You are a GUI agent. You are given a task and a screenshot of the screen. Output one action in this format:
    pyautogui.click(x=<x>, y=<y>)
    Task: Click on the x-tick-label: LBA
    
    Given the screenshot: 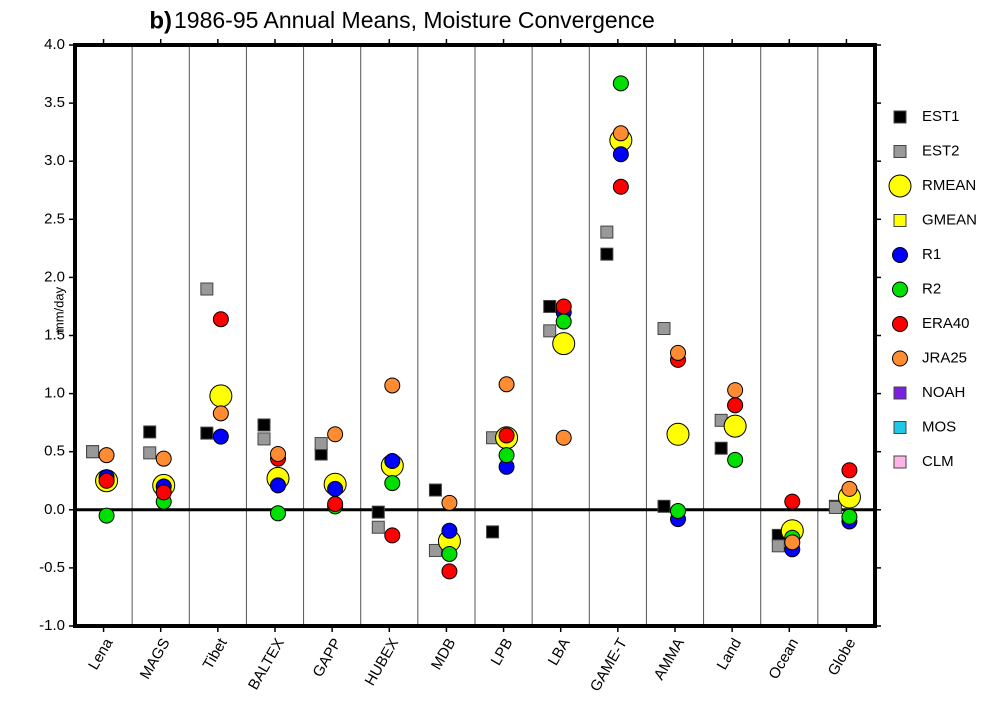 What is the action you would take?
    pyautogui.click(x=559, y=651)
    